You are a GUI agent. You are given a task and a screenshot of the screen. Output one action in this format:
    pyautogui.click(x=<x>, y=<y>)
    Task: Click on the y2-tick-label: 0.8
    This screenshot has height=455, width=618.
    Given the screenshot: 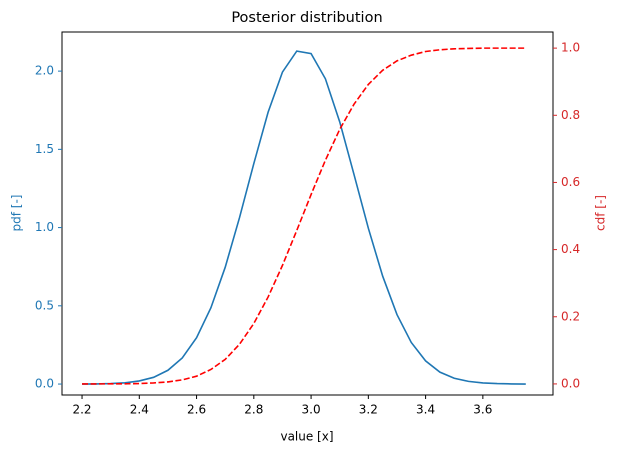 What is the action you would take?
    pyautogui.click(x=570, y=115)
    